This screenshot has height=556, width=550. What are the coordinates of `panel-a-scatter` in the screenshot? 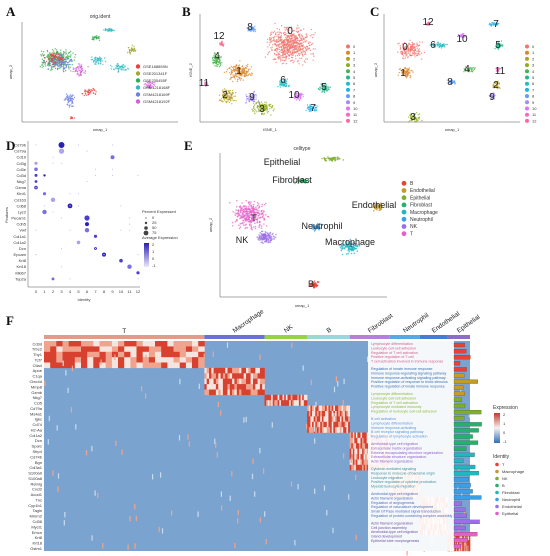 It's located at (97, 73).